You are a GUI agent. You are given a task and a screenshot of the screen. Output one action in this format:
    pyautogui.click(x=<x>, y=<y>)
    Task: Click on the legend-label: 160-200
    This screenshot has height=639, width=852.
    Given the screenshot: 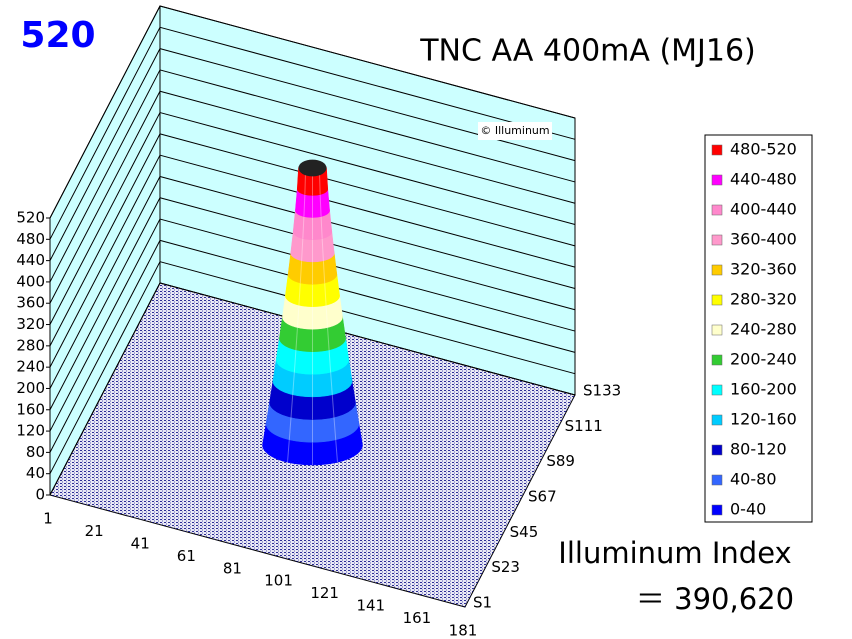 What is the action you would take?
    pyautogui.click(x=763, y=389)
    